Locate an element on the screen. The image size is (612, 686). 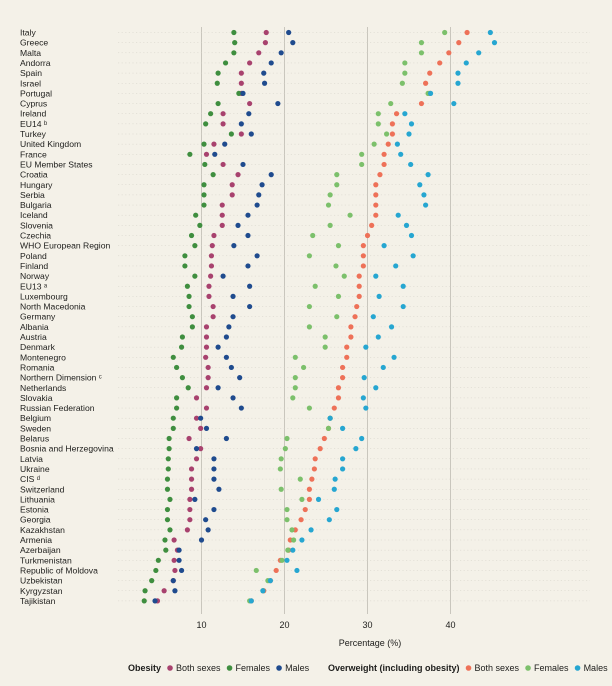
point-obesity_males-denmark is located at coordinates (218, 347).